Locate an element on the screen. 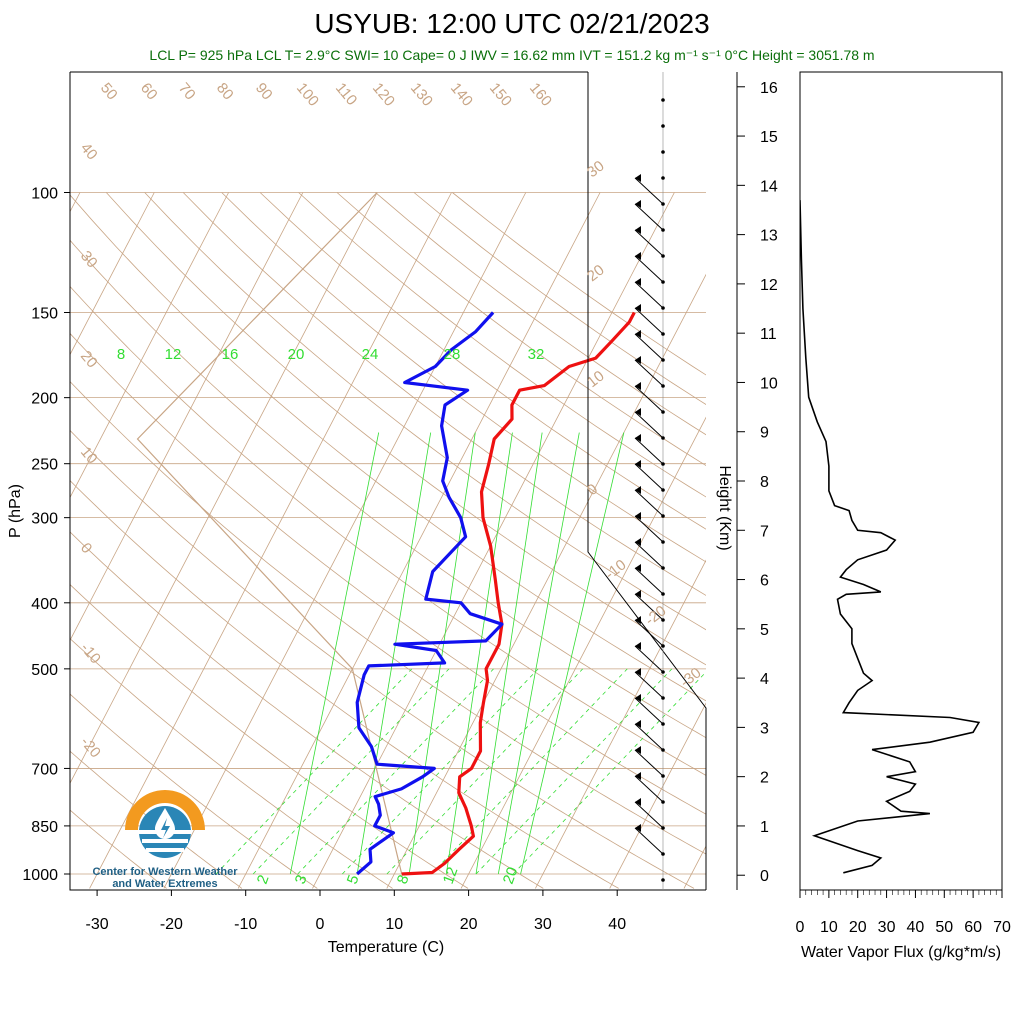  wind-barbs is located at coordinates (649, 481).